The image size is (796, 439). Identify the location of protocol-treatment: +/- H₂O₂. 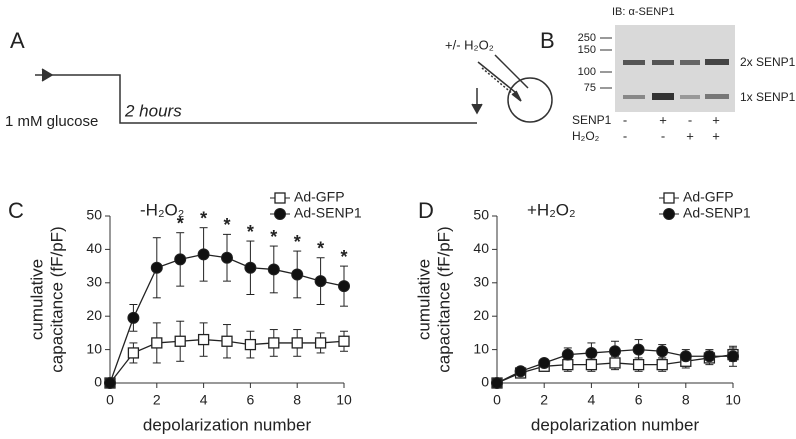
(469, 44).